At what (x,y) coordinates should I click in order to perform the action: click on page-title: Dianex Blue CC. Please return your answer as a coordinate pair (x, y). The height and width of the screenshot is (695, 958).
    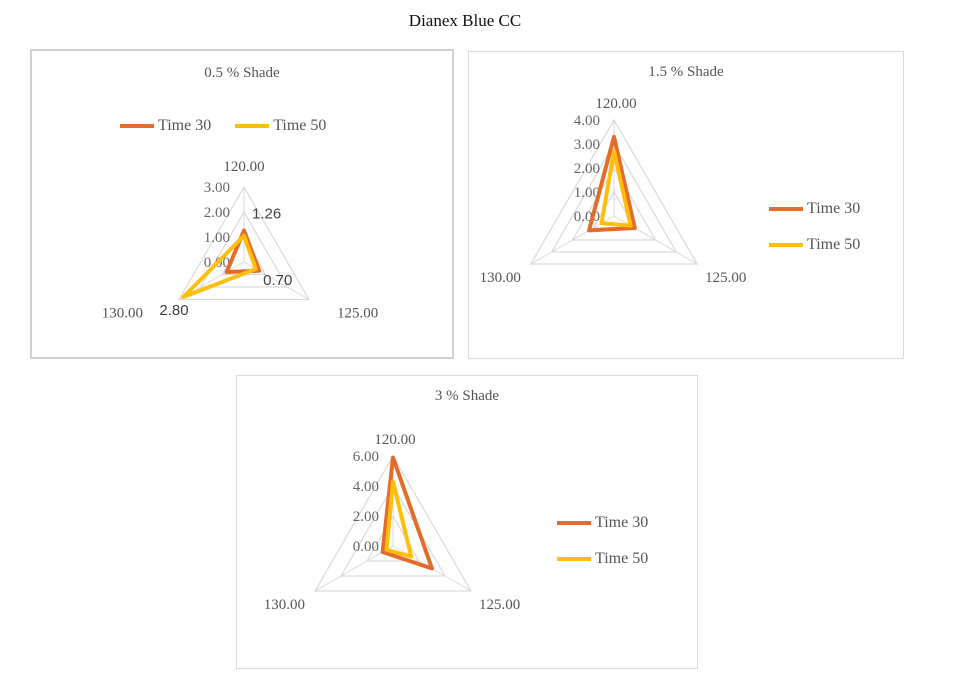
    Looking at the image, I should click on (465, 20).